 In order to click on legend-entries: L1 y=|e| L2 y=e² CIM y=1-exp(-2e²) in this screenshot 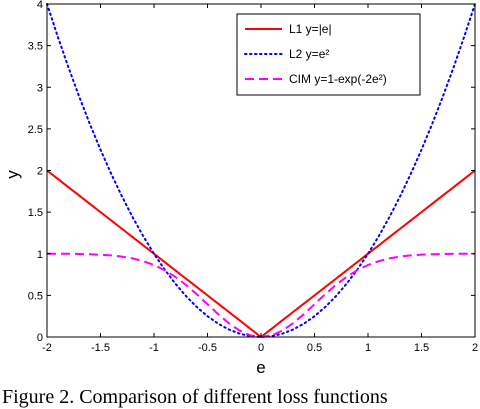, I will do `click(315, 54)`.